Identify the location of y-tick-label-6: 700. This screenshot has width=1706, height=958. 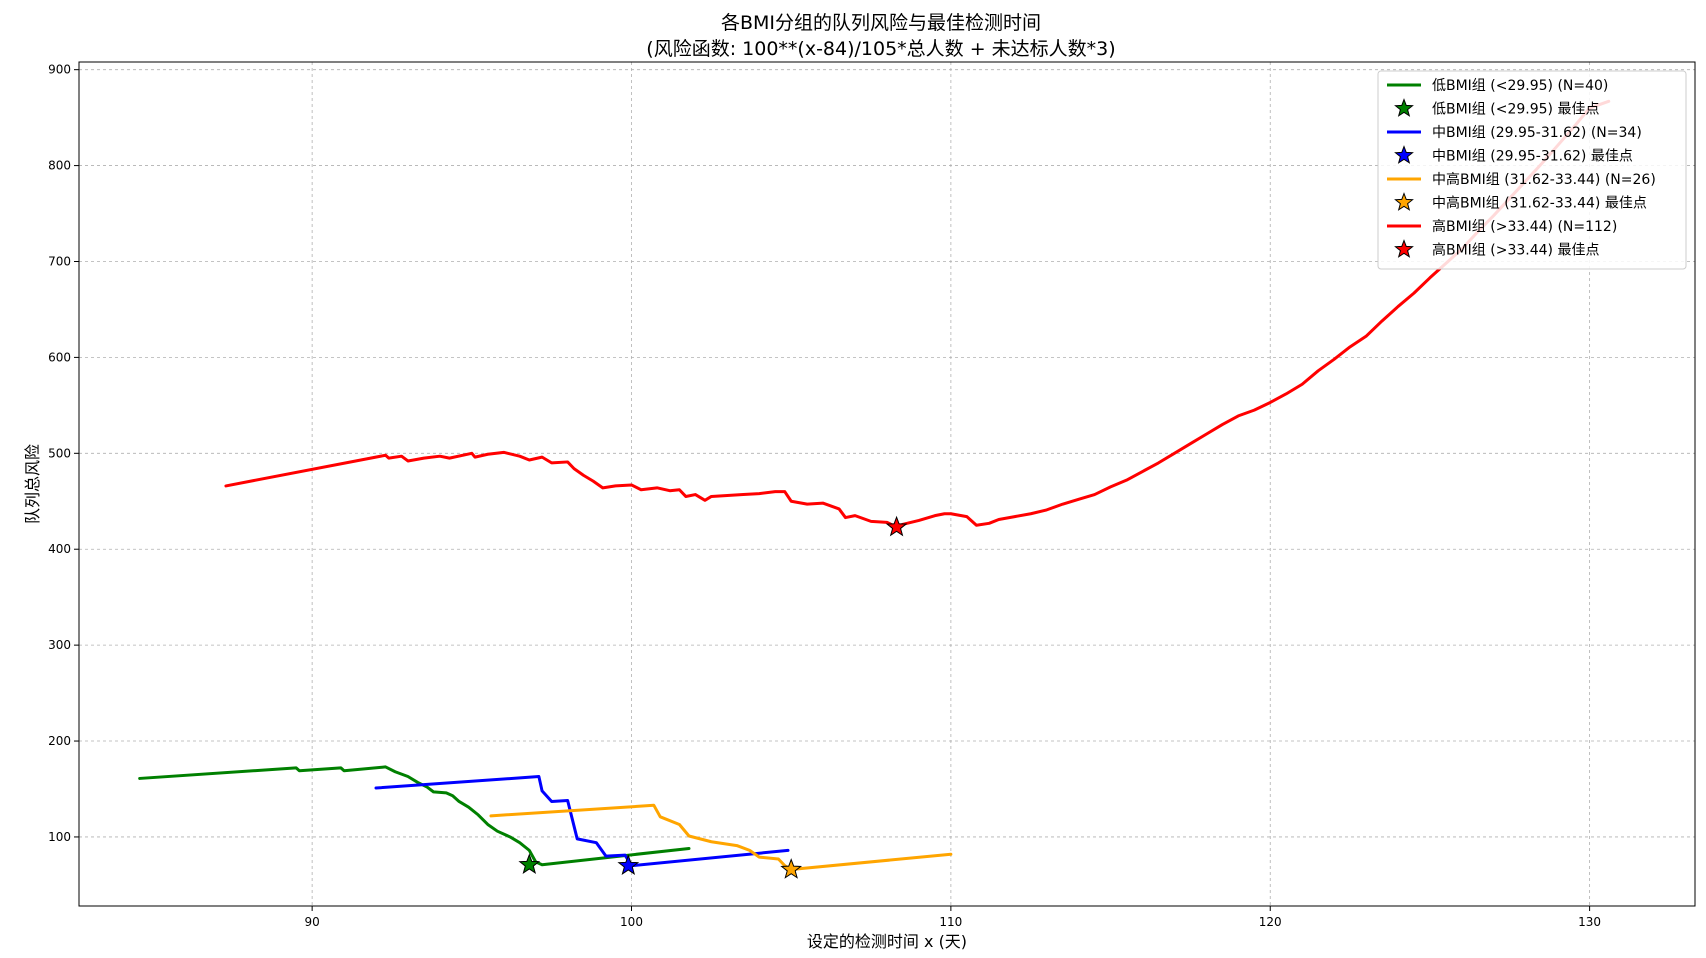
(59, 261).